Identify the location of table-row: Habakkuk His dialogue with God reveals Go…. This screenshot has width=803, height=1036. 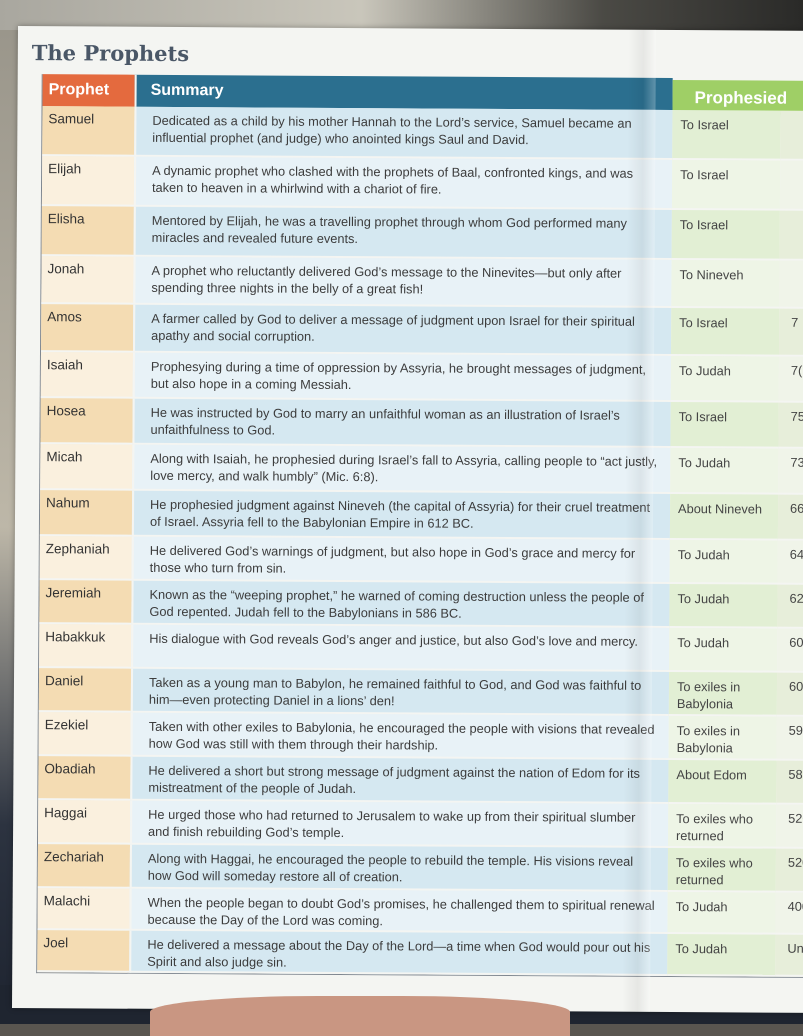
(421, 648).